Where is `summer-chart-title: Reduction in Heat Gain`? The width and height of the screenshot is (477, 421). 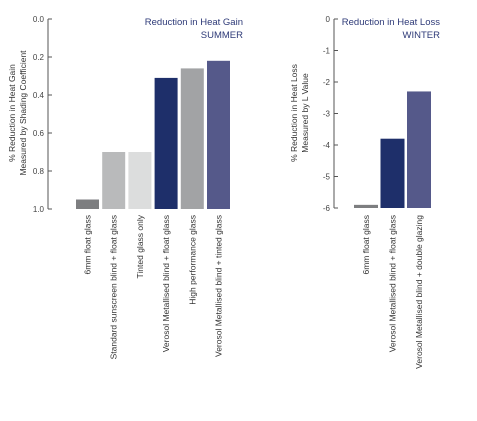
summer-chart-title: Reduction in Heat Gain is located at coordinates (194, 22).